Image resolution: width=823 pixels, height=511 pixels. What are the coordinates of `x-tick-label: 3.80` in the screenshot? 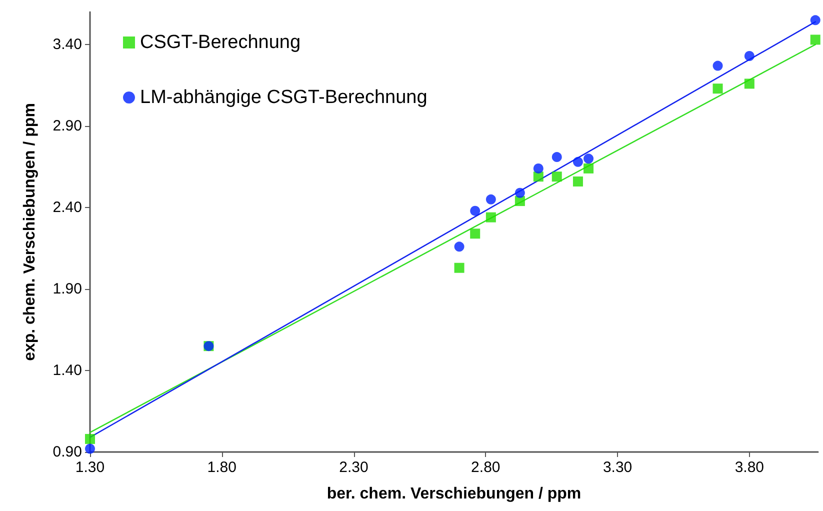 It's located at (749, 467).